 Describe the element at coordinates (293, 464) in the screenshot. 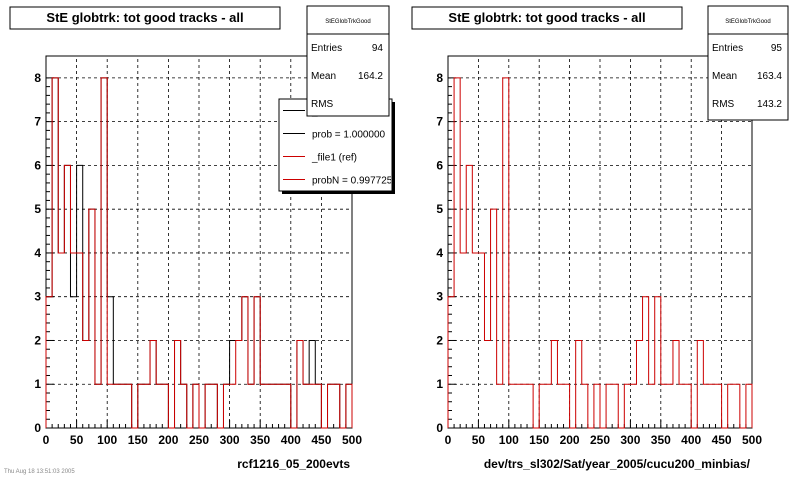

I see `x-axis-label: rcf1216_05_200evts` at that location.